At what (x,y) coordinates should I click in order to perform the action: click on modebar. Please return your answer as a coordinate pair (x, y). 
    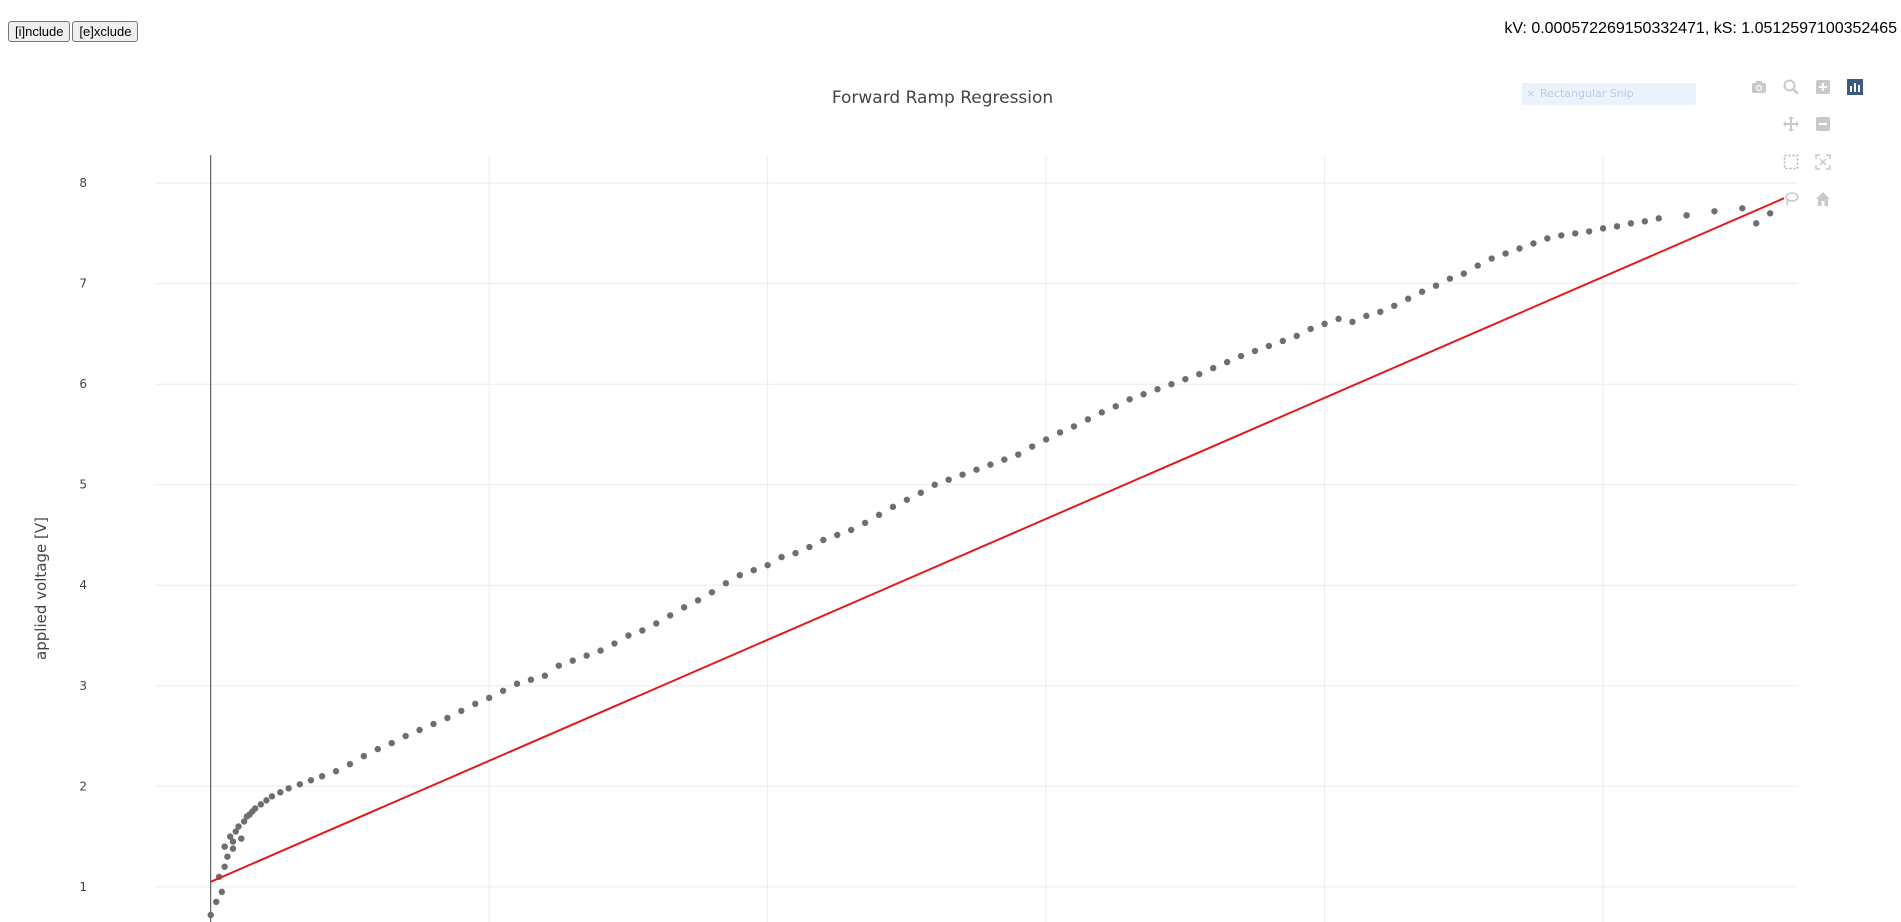
    Looking at the image, I should click on (1814, 146).